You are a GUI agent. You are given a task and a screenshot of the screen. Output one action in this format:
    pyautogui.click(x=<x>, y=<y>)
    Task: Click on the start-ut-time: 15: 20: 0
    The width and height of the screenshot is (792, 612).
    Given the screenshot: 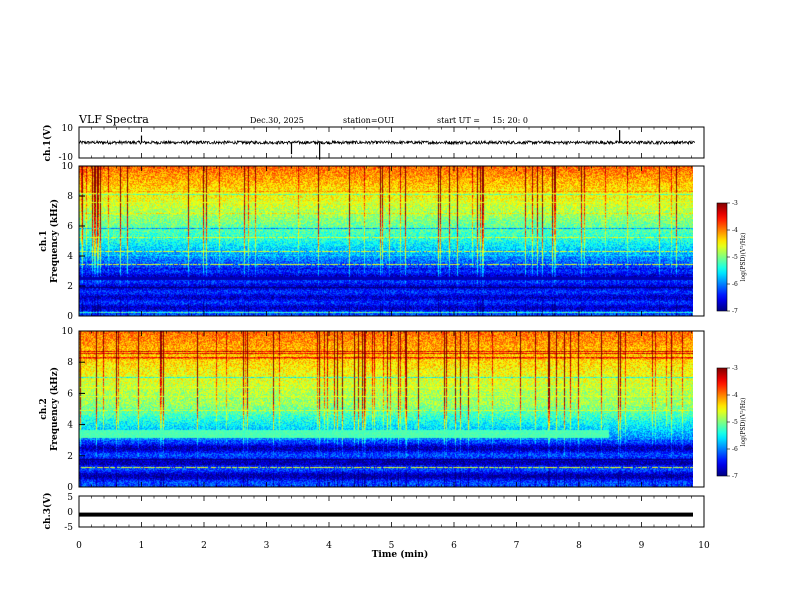 What is the action you would take?
    pyautogui.click(x=510, y=120)
    